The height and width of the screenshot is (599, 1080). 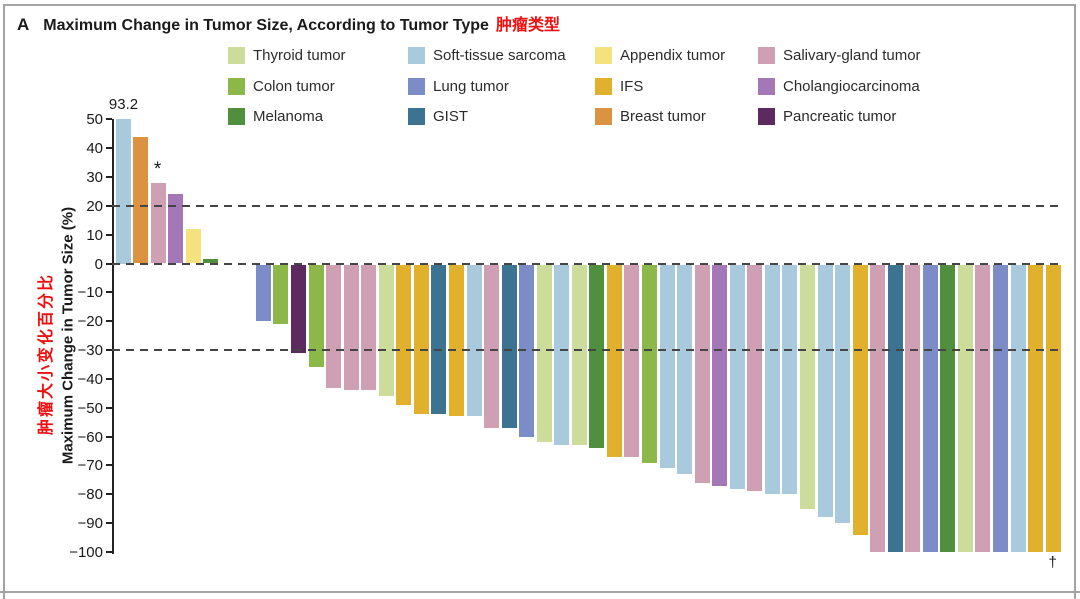 What do you see at coordinates (579, 355) in the screenshot?
I see `bar-25-thyroid` at bounding box center [579, 355].